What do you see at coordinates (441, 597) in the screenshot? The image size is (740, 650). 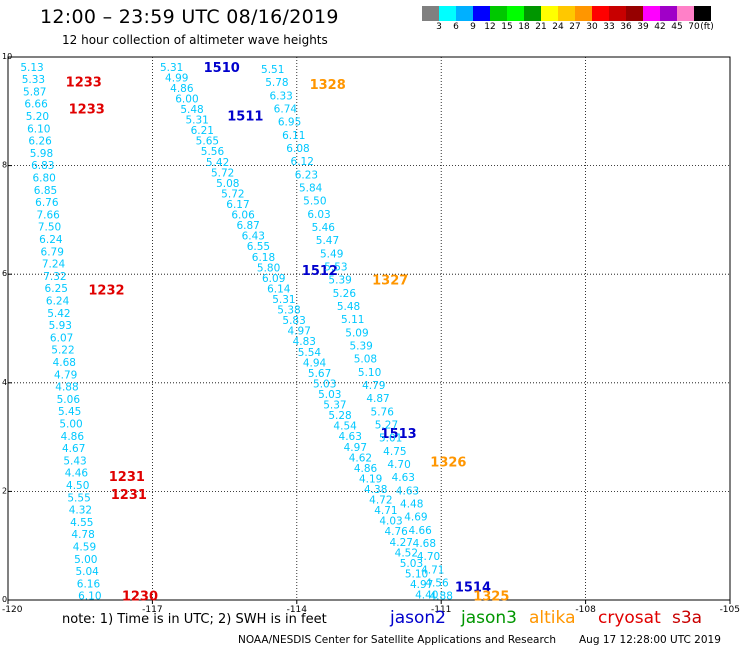 I see `wave-height-value: 4.88` at bounding box center [441, 597].